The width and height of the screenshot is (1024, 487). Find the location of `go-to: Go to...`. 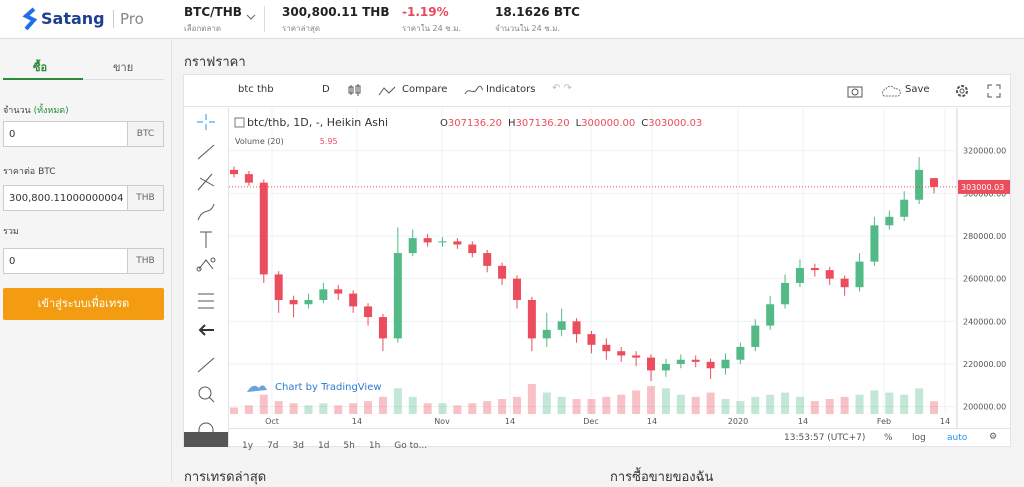

go-to: Go to... is located at coordinates (411, 446).